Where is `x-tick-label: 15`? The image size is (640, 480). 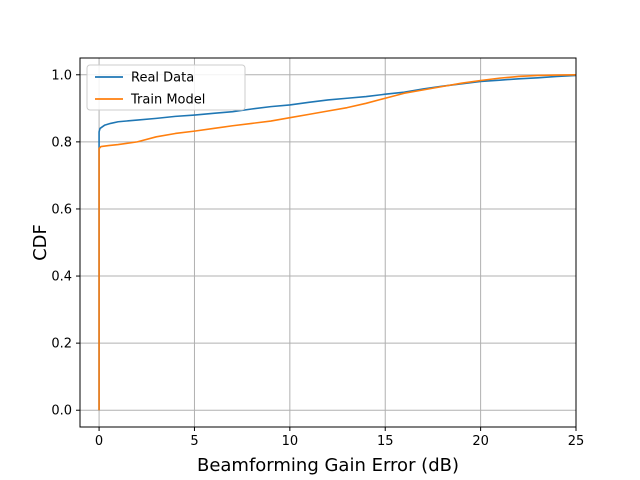 x-tick-label: 15 is located at coordinates (385, 441).